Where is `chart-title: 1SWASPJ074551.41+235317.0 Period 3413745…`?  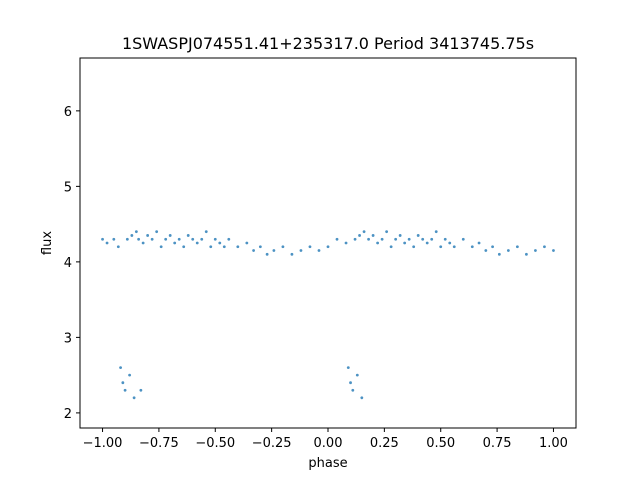
chart-title: 1SWASPJ074551.41+235317.0 Period 3413745… is located at coordinates (328, 43).